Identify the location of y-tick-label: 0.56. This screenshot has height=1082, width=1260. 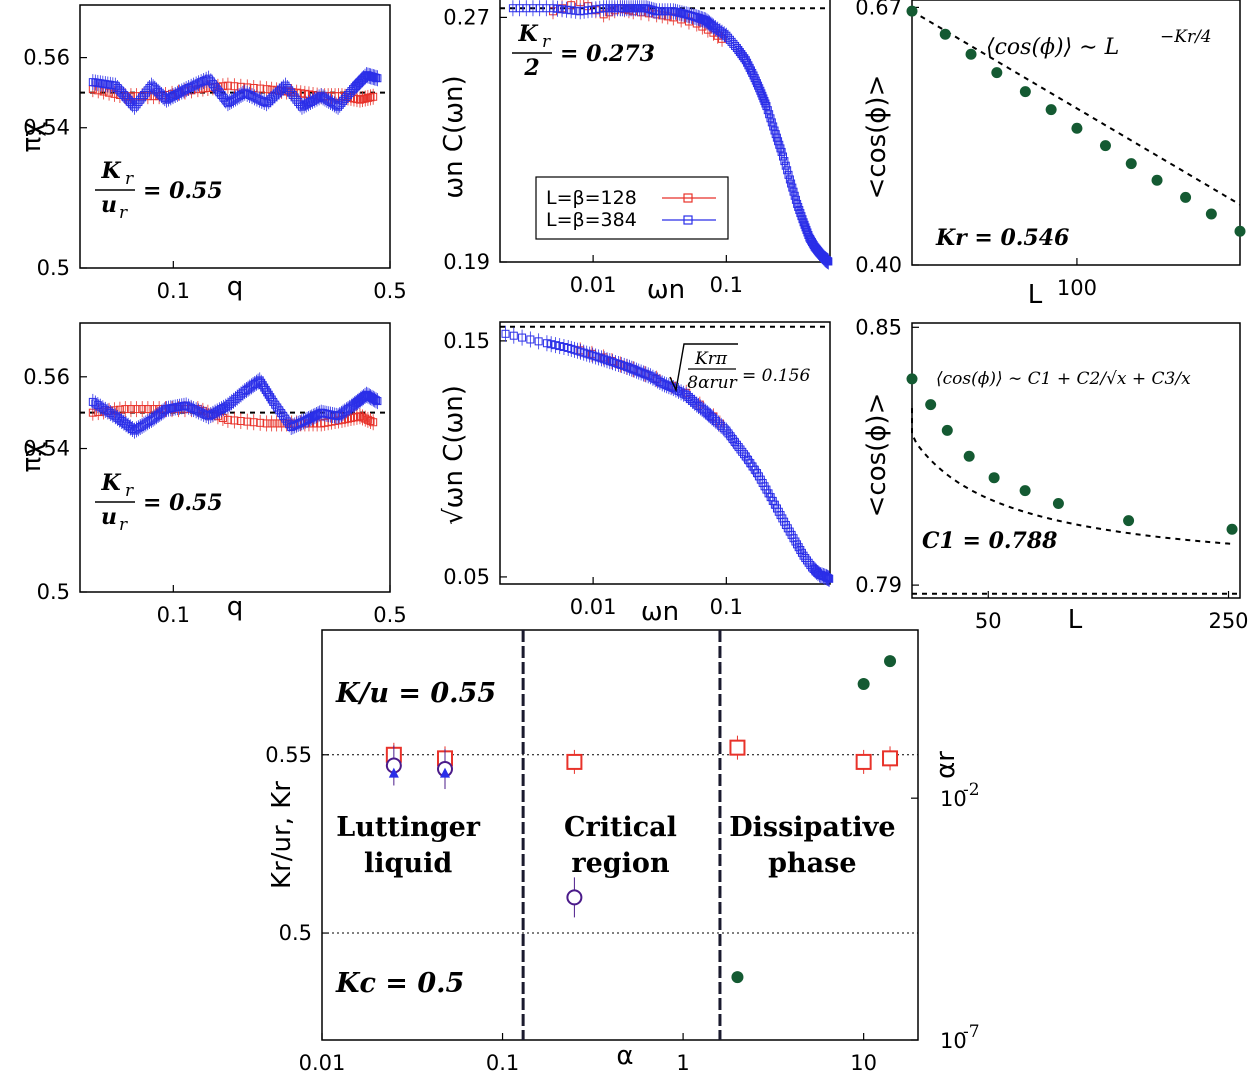
(46, 377).